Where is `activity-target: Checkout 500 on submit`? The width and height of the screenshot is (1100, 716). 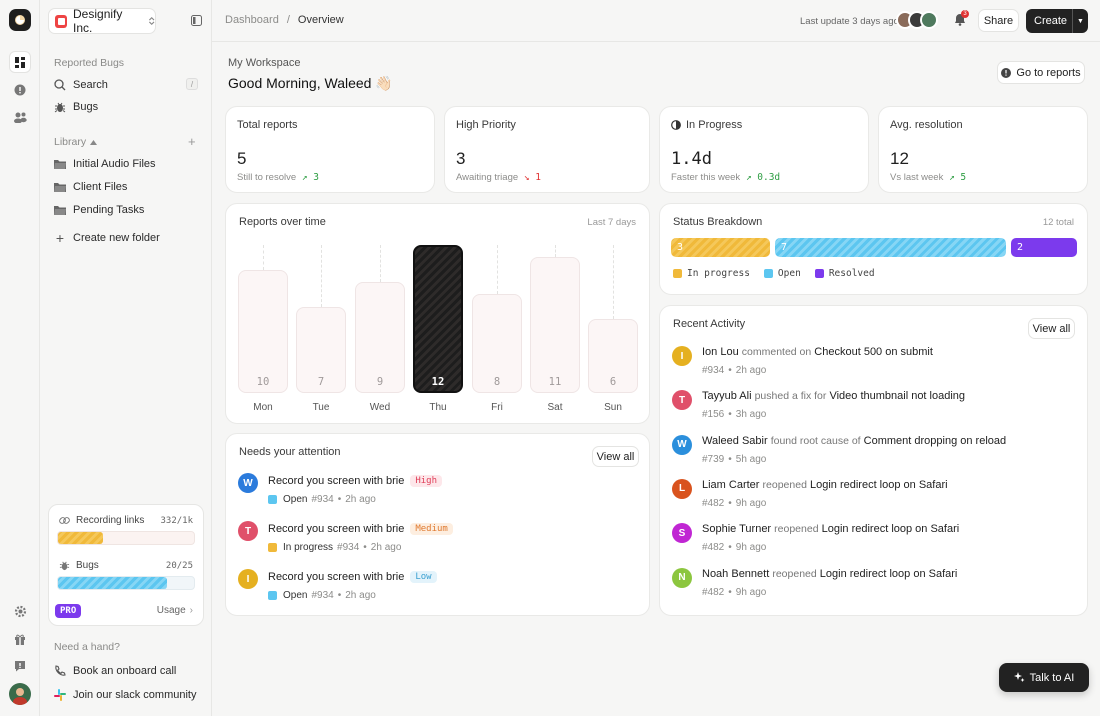 activity-target: Checkout 500 on submit is located at coordinates (873, 352).